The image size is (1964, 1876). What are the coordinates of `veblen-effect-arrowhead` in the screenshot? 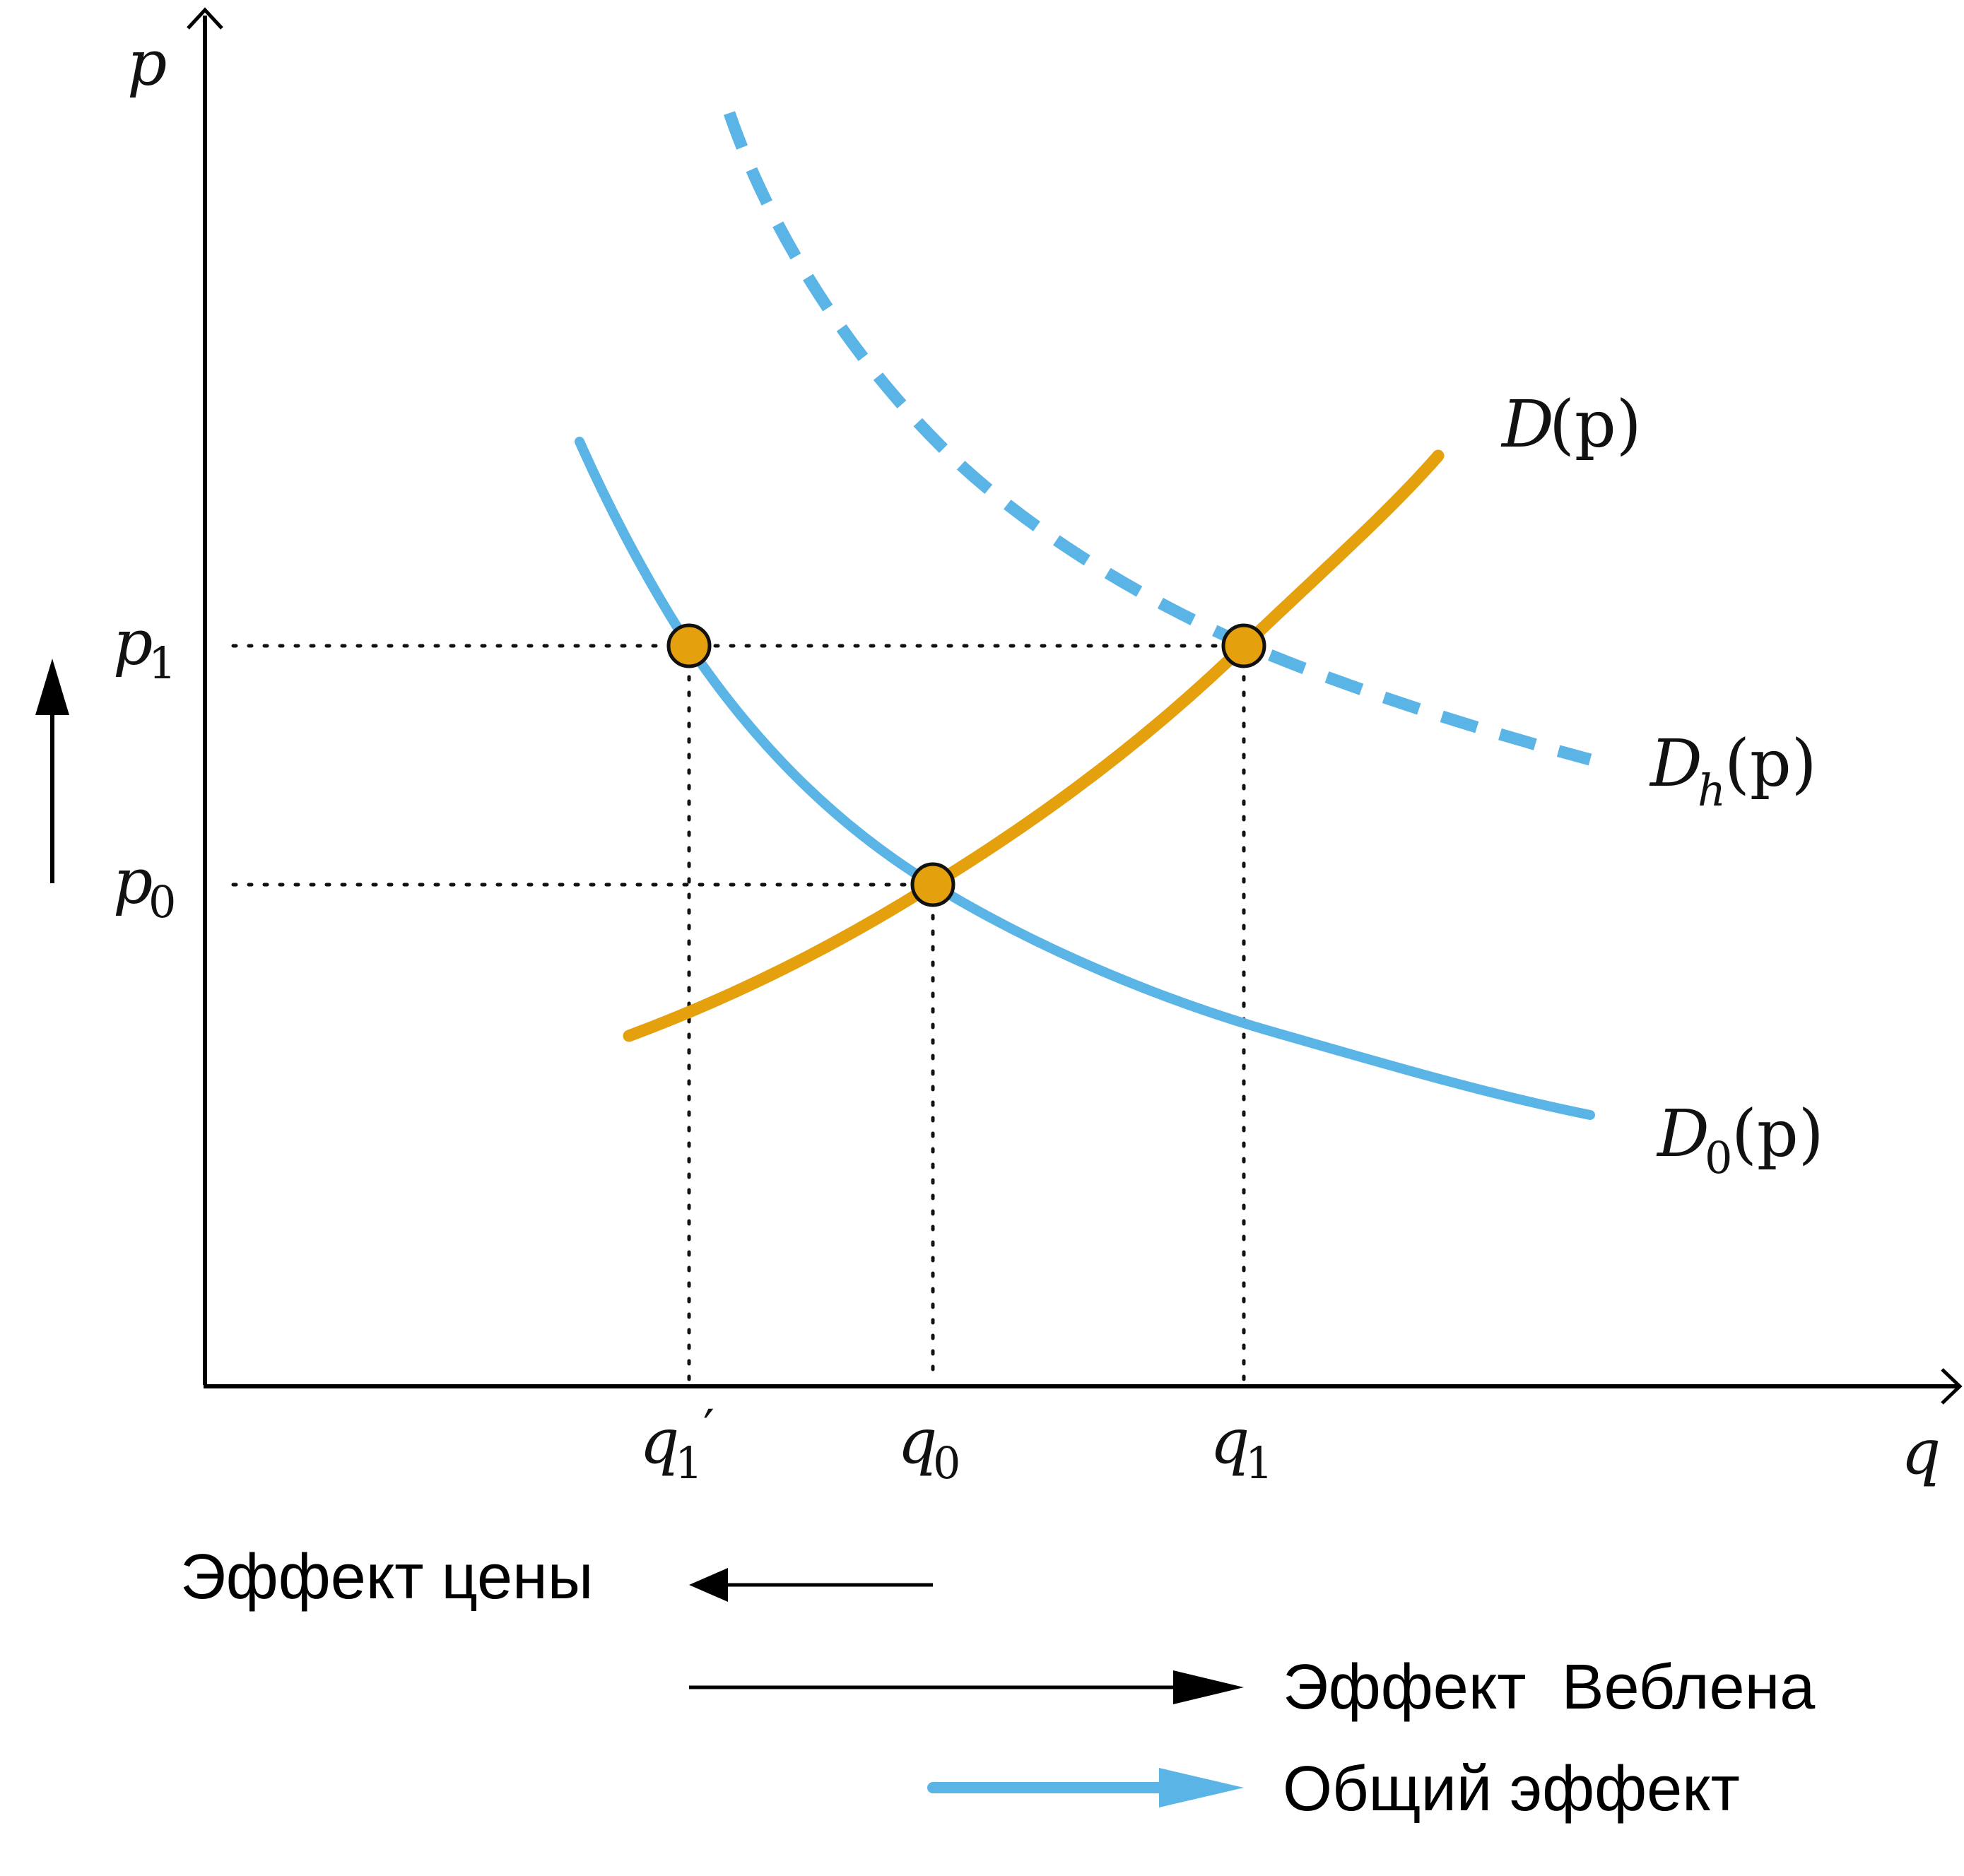 It's located at (1208, 1687).